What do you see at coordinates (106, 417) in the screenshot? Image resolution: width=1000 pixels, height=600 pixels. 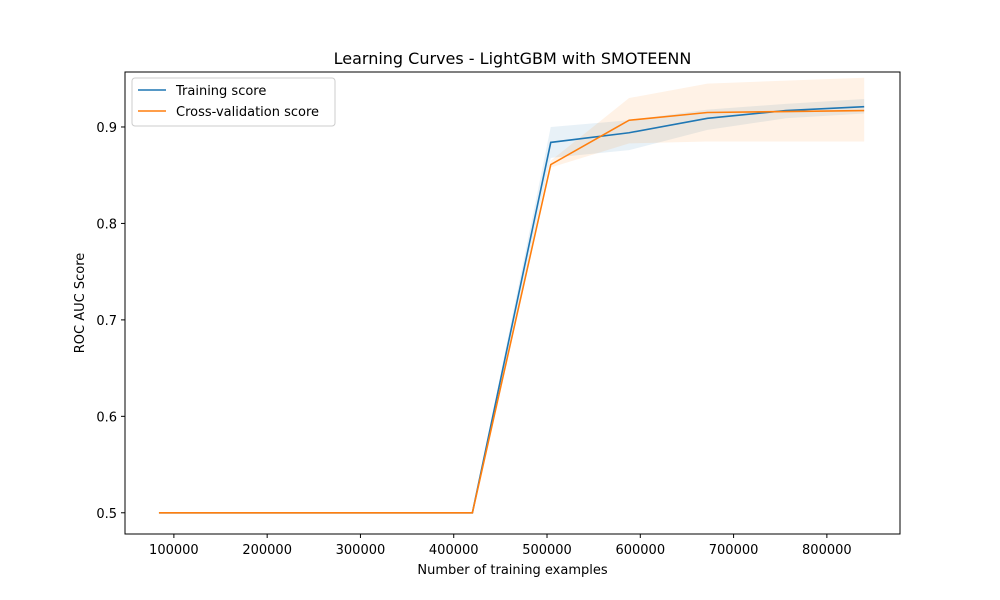 I see `y-tick-label: 0.6` at bounding box center [106, 417].